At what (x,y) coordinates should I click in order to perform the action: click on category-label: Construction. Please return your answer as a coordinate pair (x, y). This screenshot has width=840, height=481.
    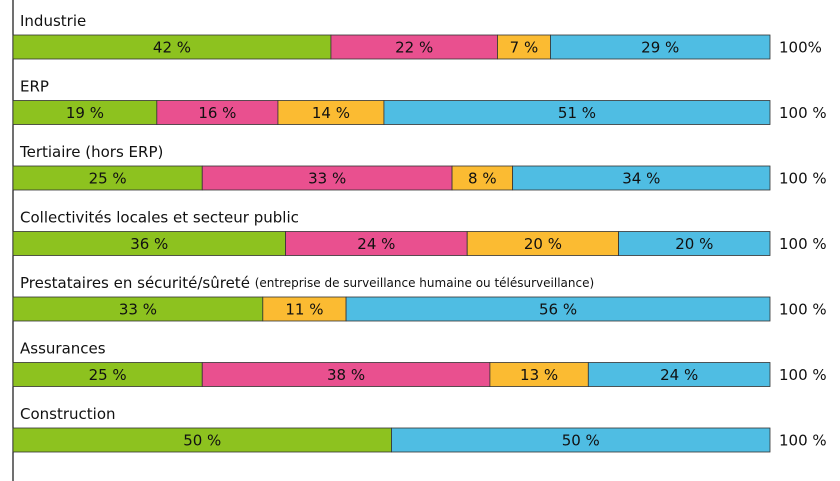
    Looking at the image, I should click on (68, 414).